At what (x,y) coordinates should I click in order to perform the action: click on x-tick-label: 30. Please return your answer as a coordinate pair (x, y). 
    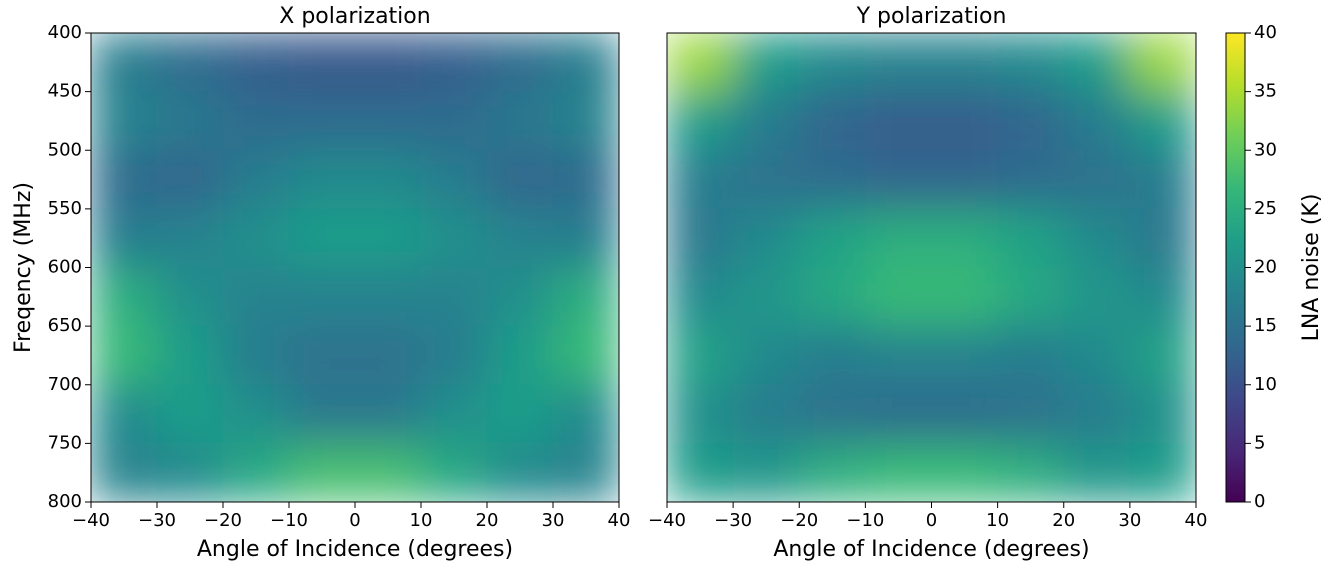
    Looking at the image, I should click on (1129, 520).